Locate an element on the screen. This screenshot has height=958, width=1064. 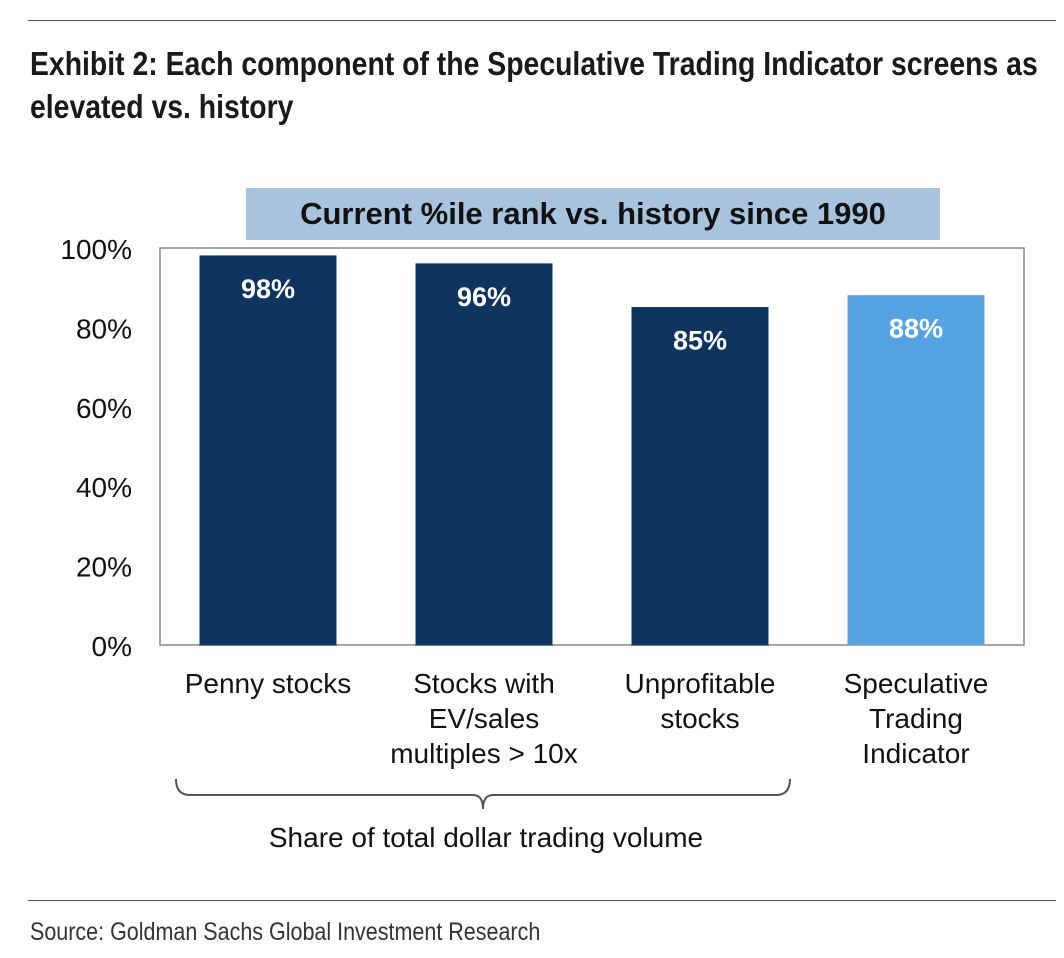
chart-title-highlight is located at coordinates (593, 214).